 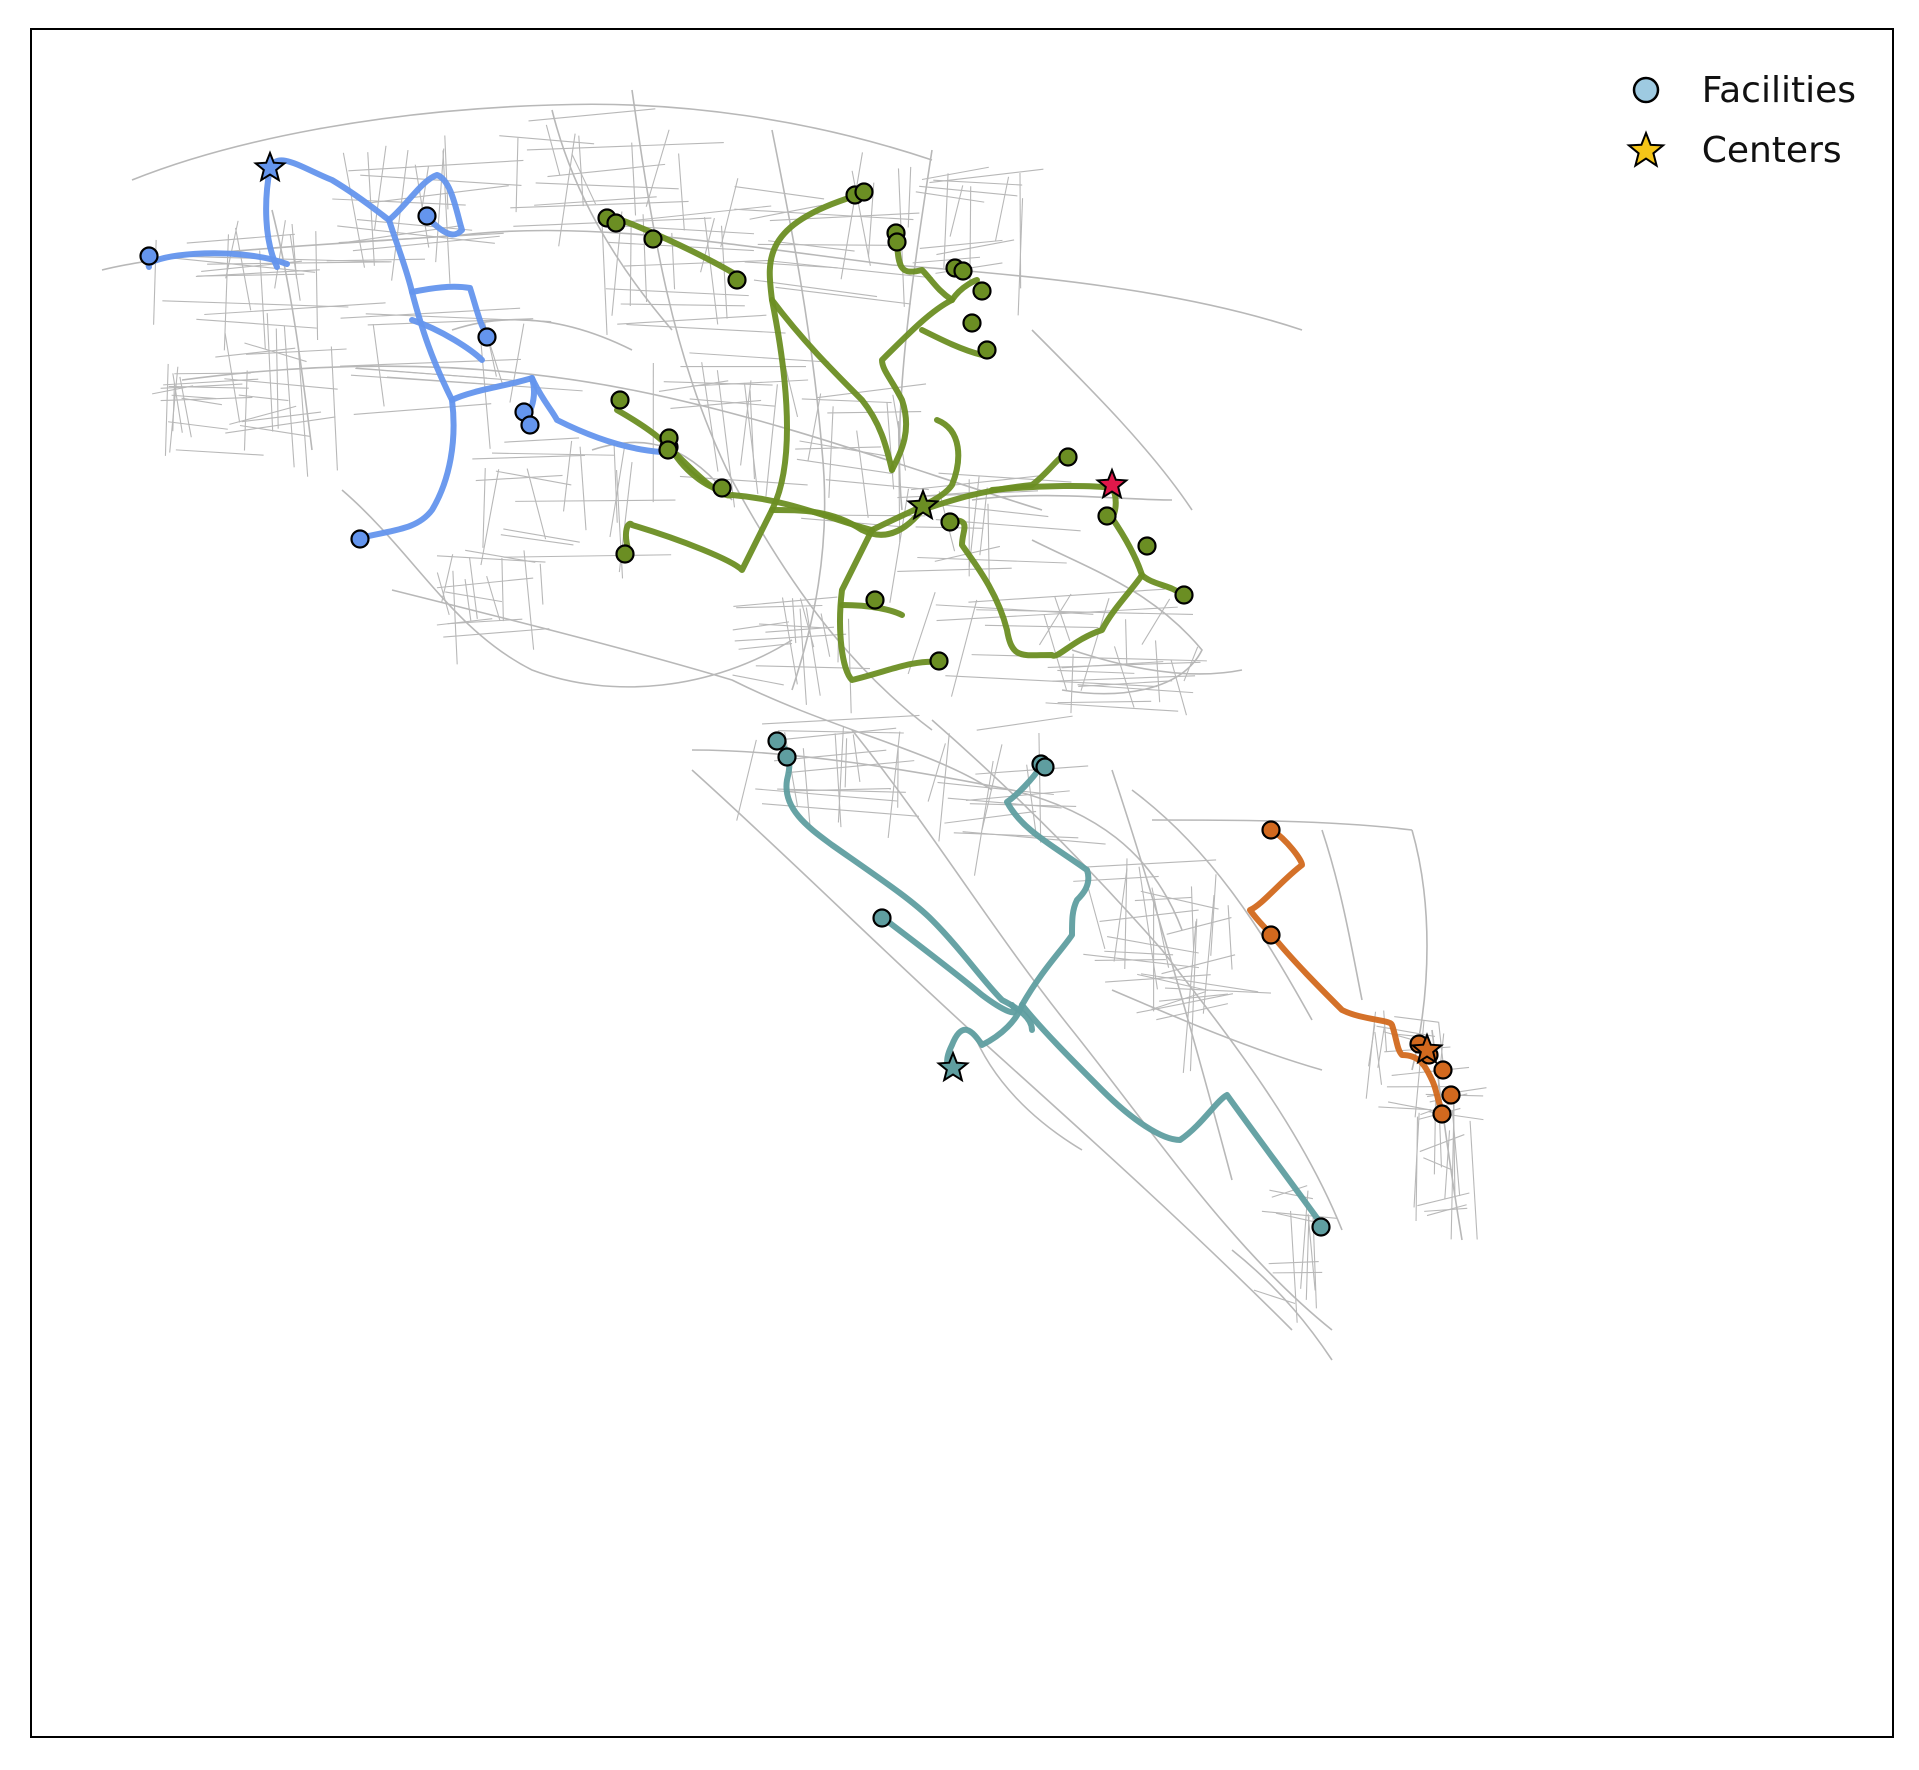 What do you see at coordinates (1645, 90) in the screenshot?
I see `circle-marker-icon` at bounding box center [1645, 90].